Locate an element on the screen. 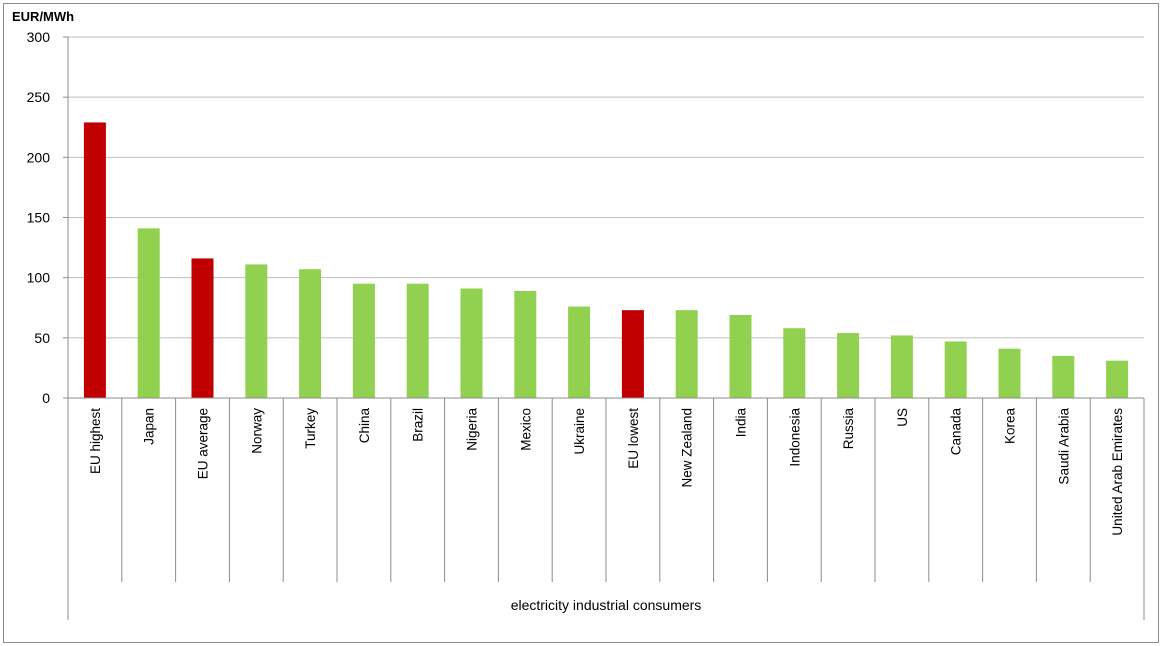  category-label: Norway is located at coordinates (256, 431).